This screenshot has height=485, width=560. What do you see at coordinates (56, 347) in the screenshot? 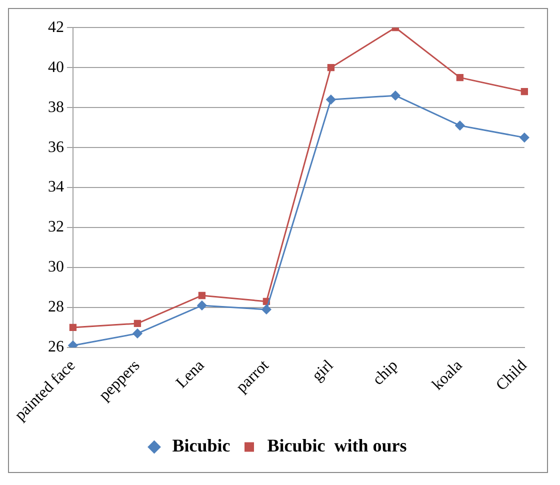
I see `y-tick-label: 26` at bounding box center [56, 347].